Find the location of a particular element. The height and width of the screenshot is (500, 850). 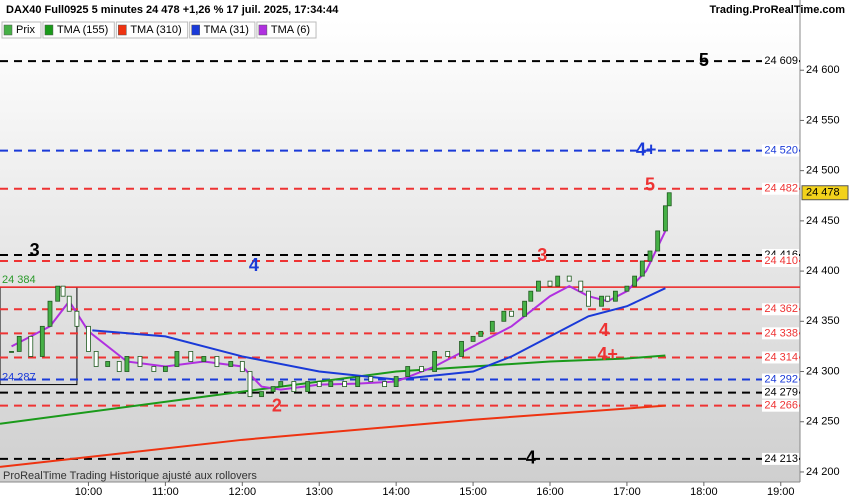

annotation: 3 is located at coordinates (35, 250).